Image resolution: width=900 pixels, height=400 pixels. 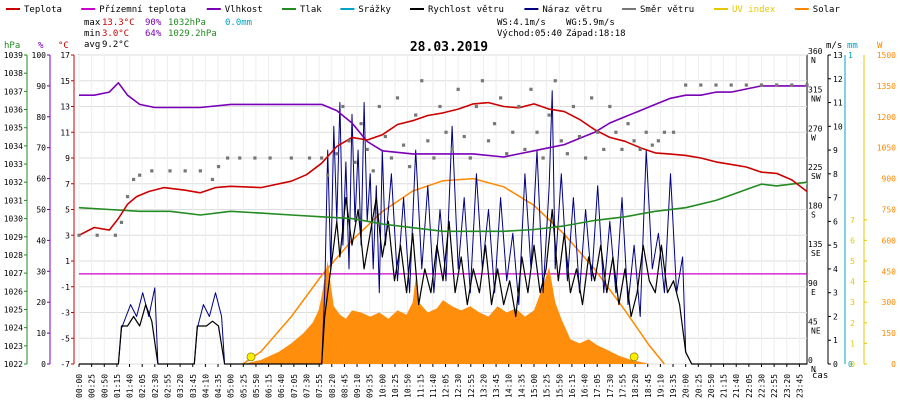 What do you see at coordinates (835, 174) in the screenshot?
I see `wind-tick-label-8: 8` at bounding box center [835, 174].